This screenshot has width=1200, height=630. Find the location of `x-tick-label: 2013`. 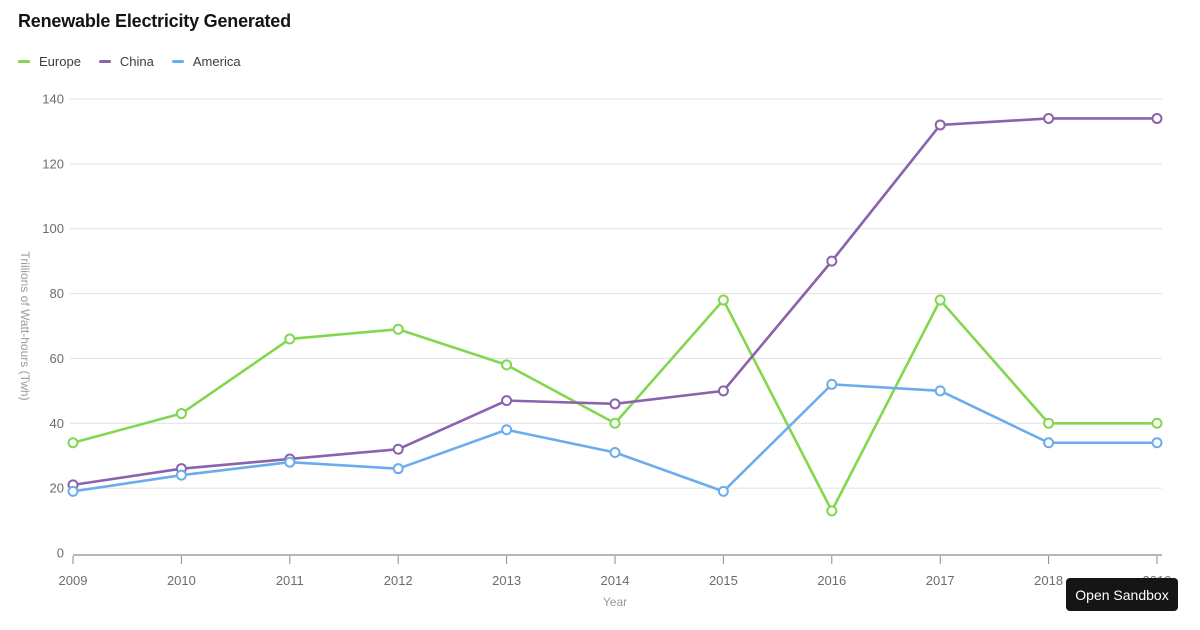

x-tick-label: 2013 is located at coordinates (506, 580).